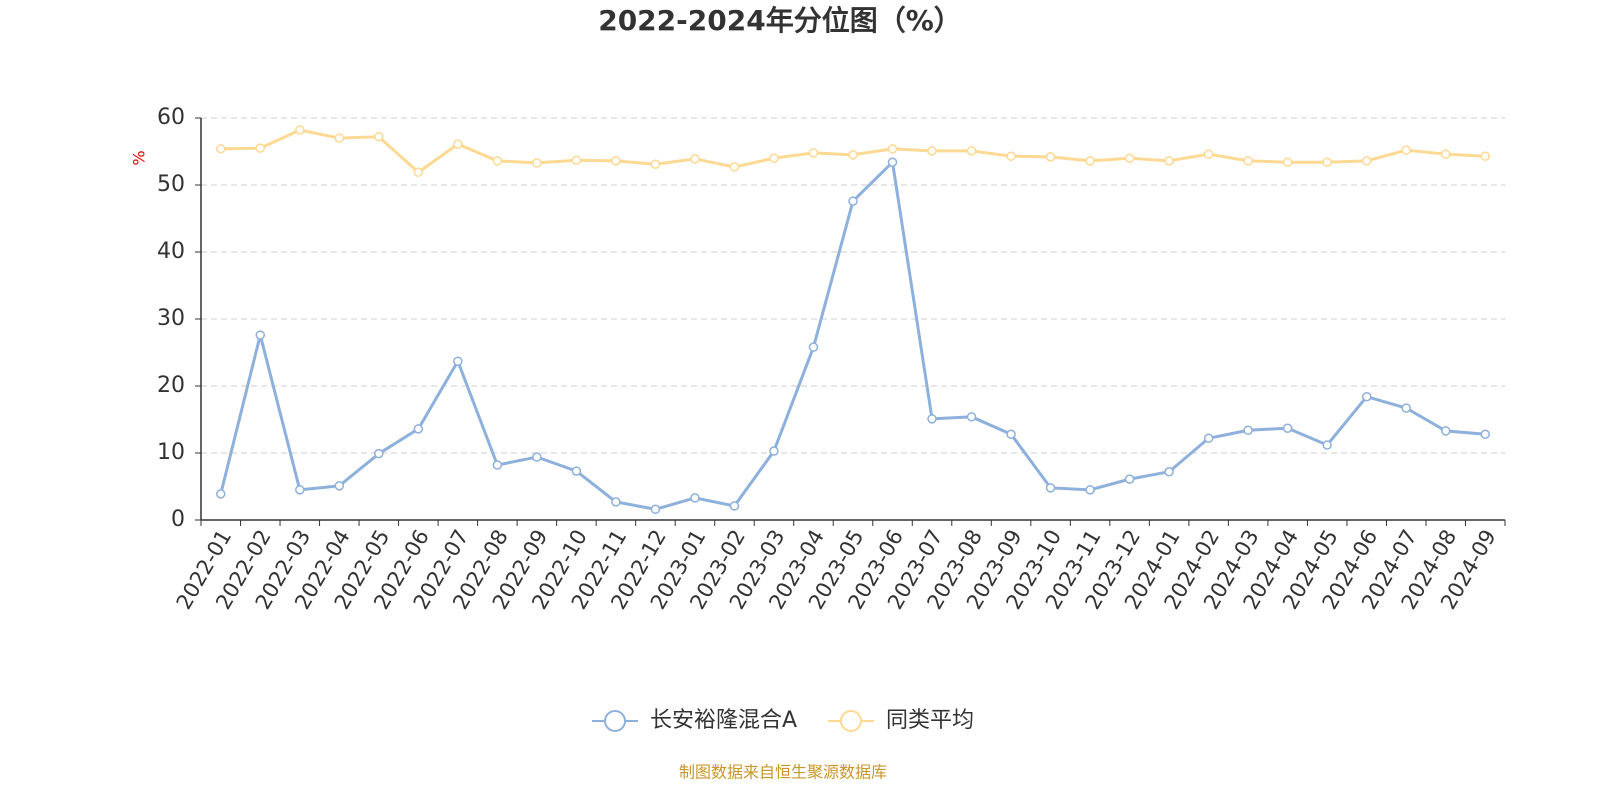 This screenshot has height=800, width=1600. Describe the element at coordinates (780, 20) in the screenshot. I see `chart-title: 2022-2024年分位图（%）` at that location.